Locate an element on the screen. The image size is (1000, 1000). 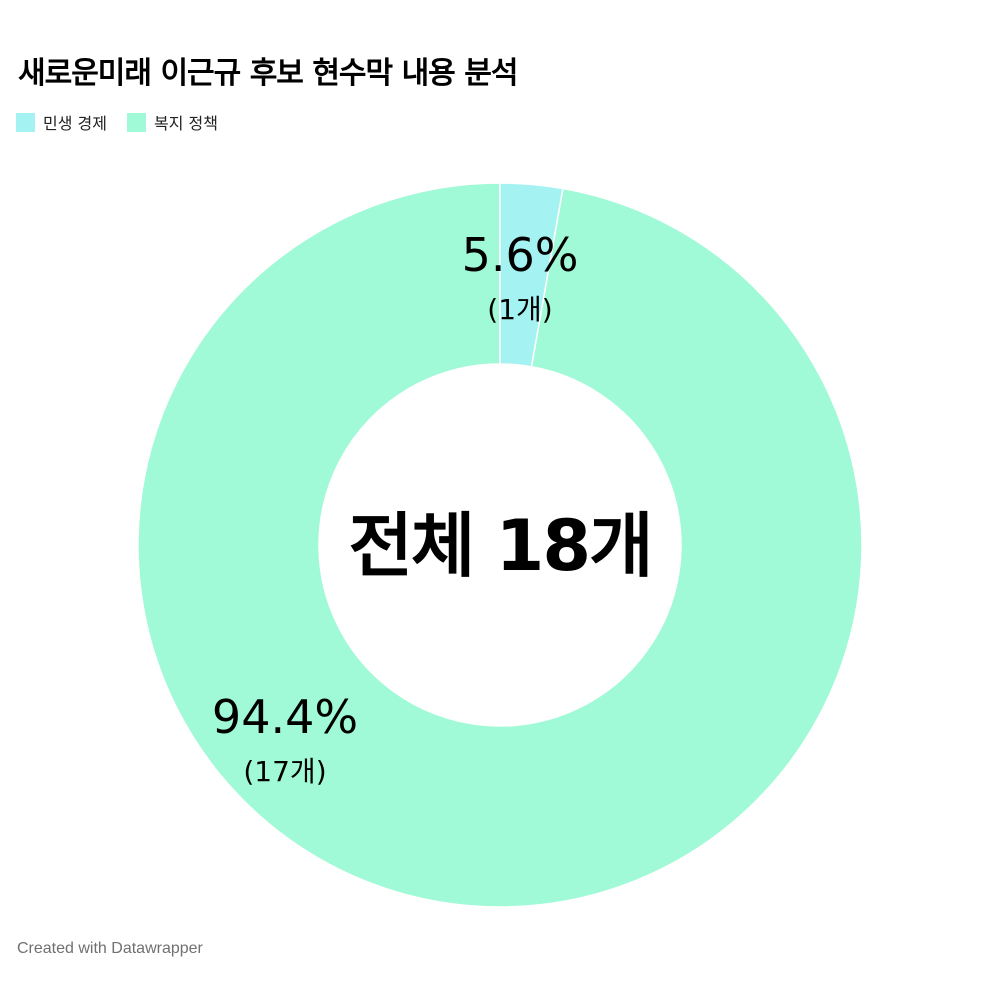
legend-item-bokji: 복지 정책 is located at coordinates (172, 122).